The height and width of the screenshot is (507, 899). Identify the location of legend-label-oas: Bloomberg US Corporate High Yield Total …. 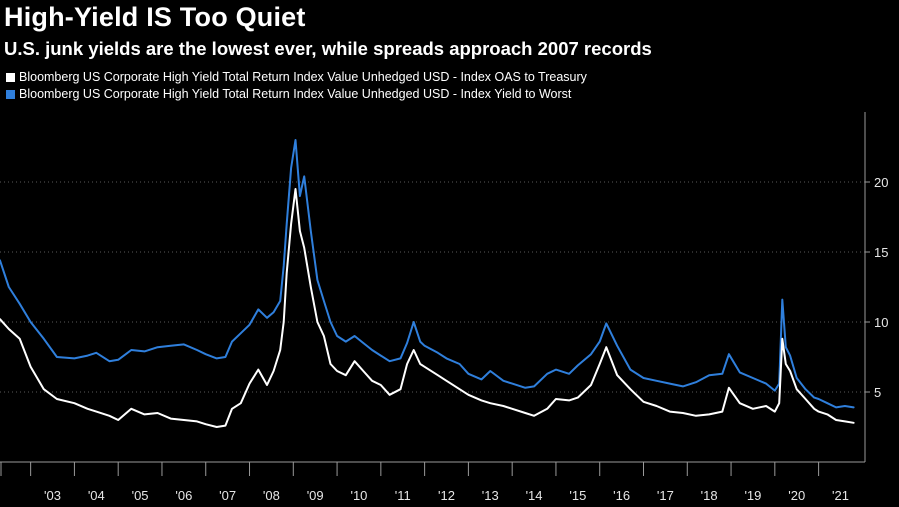
(303, 77).